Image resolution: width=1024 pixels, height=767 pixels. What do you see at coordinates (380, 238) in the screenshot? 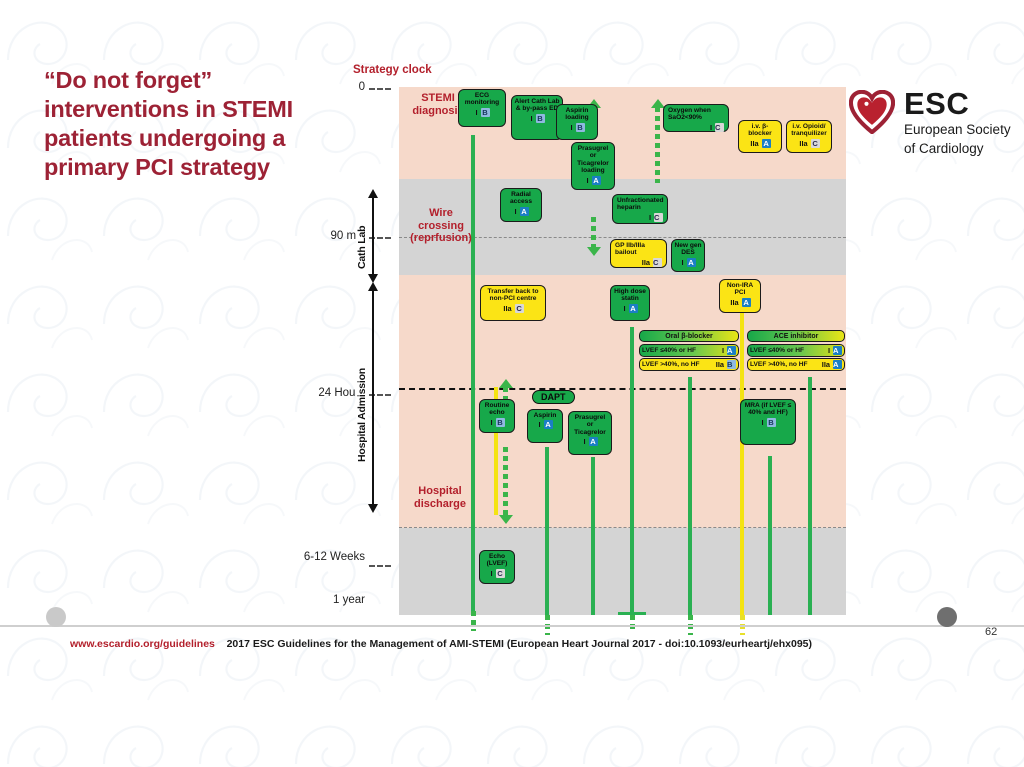
I see `tick-dash-90min` at bounding box center [380, 238].